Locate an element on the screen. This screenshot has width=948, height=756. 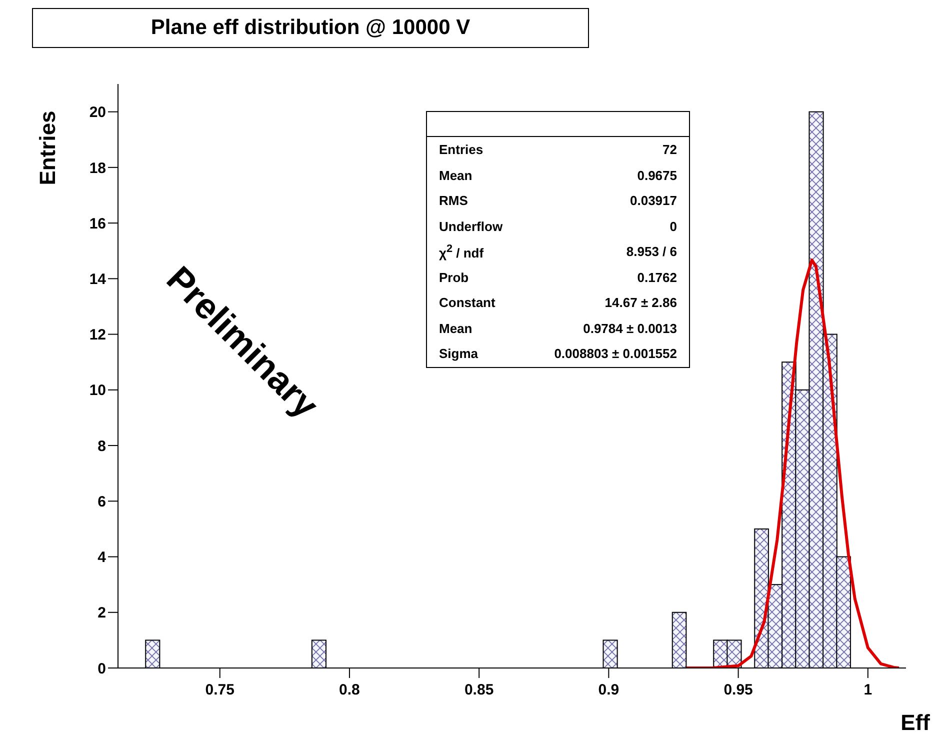
x-axis-title: Eff is located at coordinates (915, 723).